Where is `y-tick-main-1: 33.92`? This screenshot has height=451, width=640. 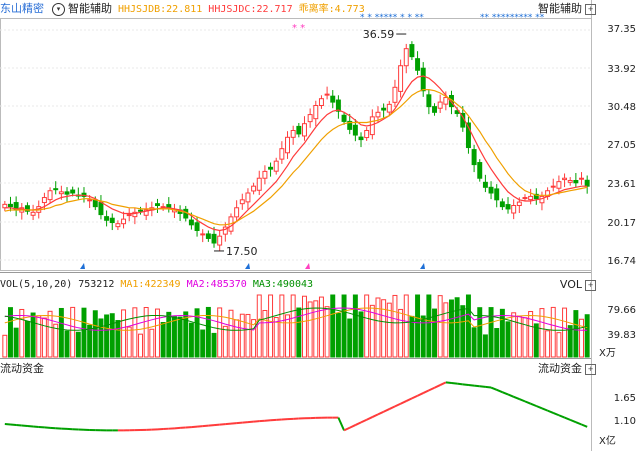 y-tick-main-1: 33.92 is located at coordinates (621, 69).